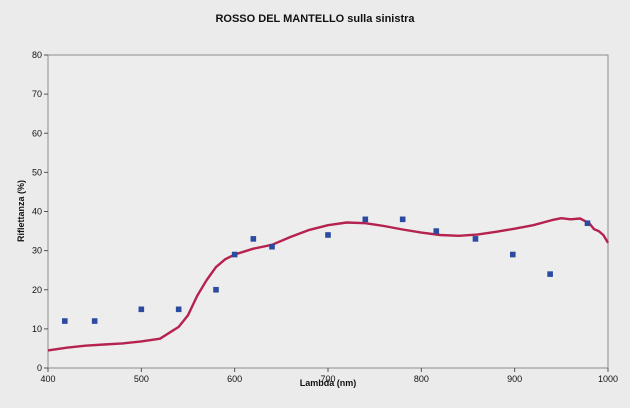 This screenshot has height=408, width=630. Describe the element at coordinates (37, 290) in the screenshot. I see `y-tick-label: 20` at that location.